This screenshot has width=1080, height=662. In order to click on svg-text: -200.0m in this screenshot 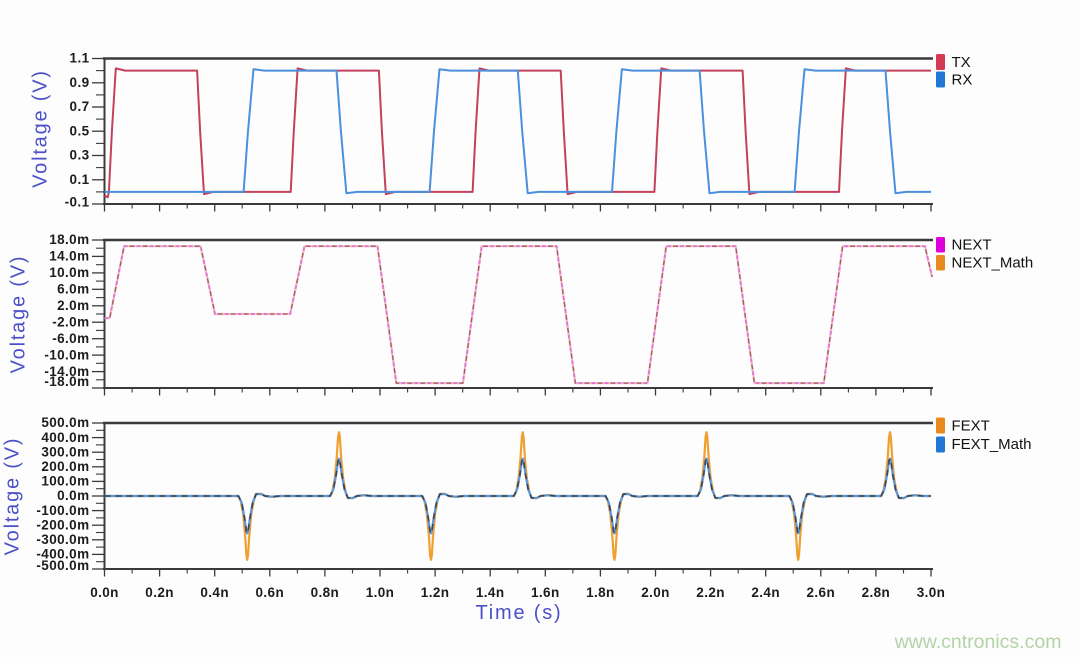, I will do `click(62, 524)`.